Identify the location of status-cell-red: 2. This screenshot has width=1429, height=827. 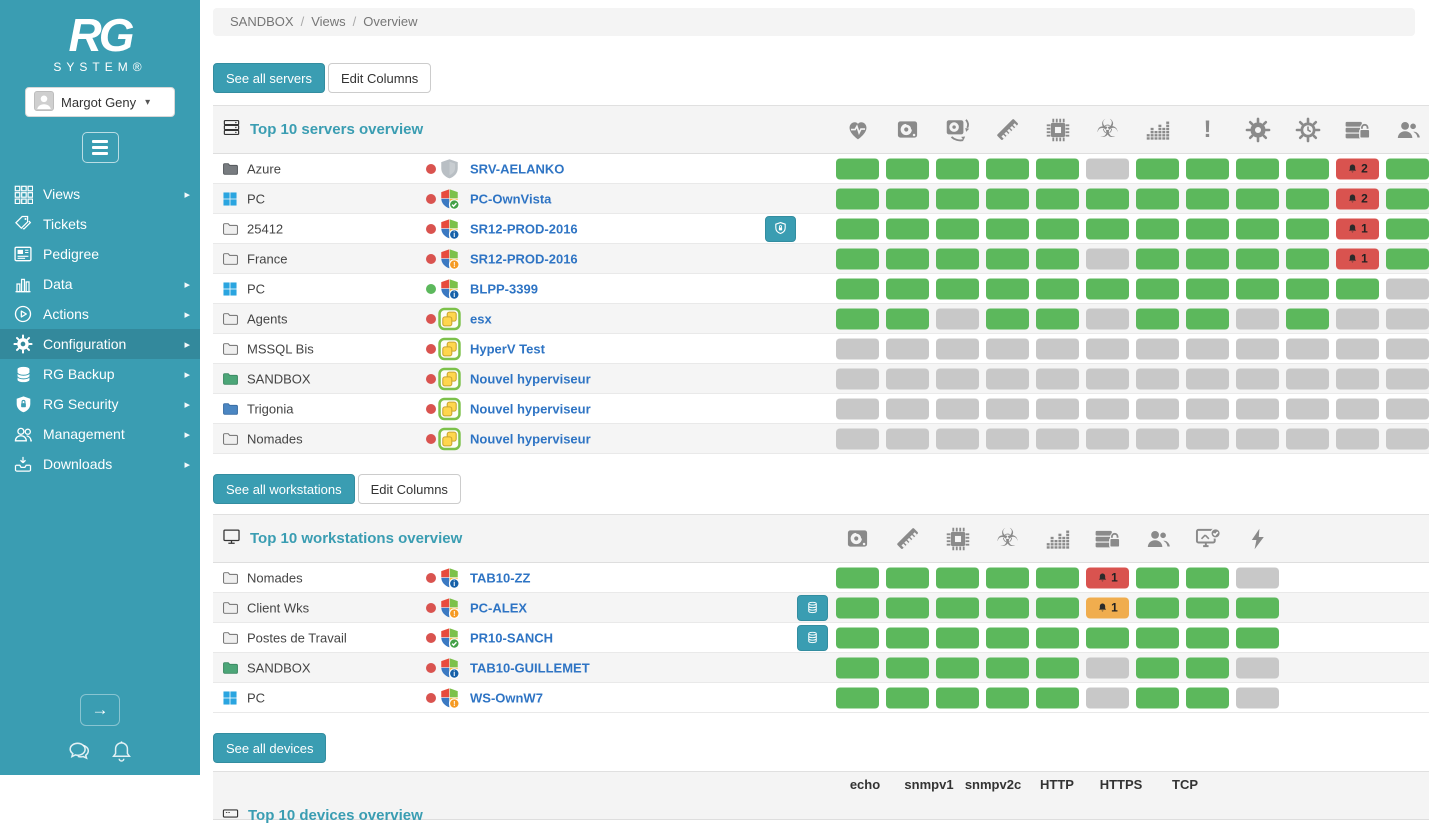
(1357, 198).